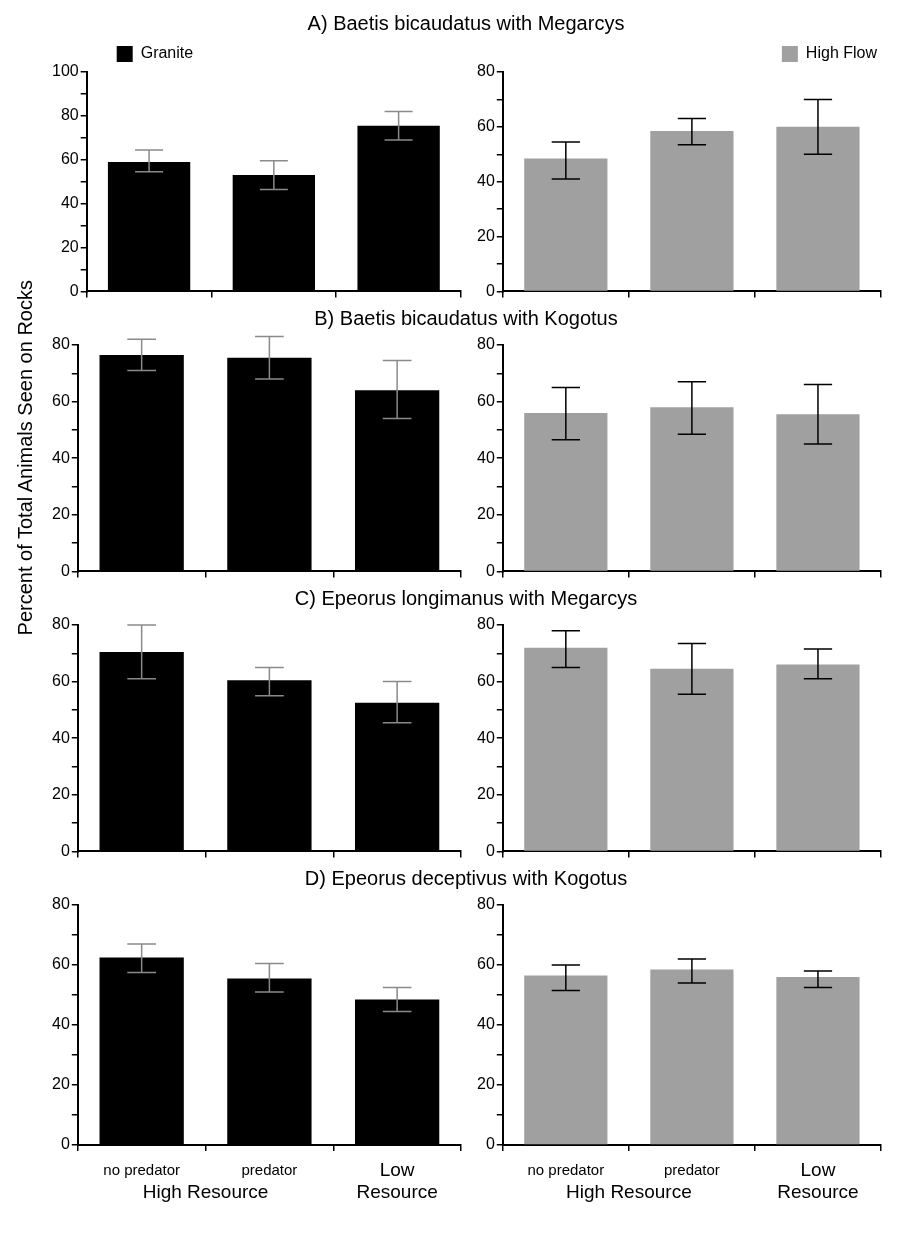 Image resolution: width=900 pixels, height=1250 pixels. I want to click on legend-label: Granite, so click(167, 53).